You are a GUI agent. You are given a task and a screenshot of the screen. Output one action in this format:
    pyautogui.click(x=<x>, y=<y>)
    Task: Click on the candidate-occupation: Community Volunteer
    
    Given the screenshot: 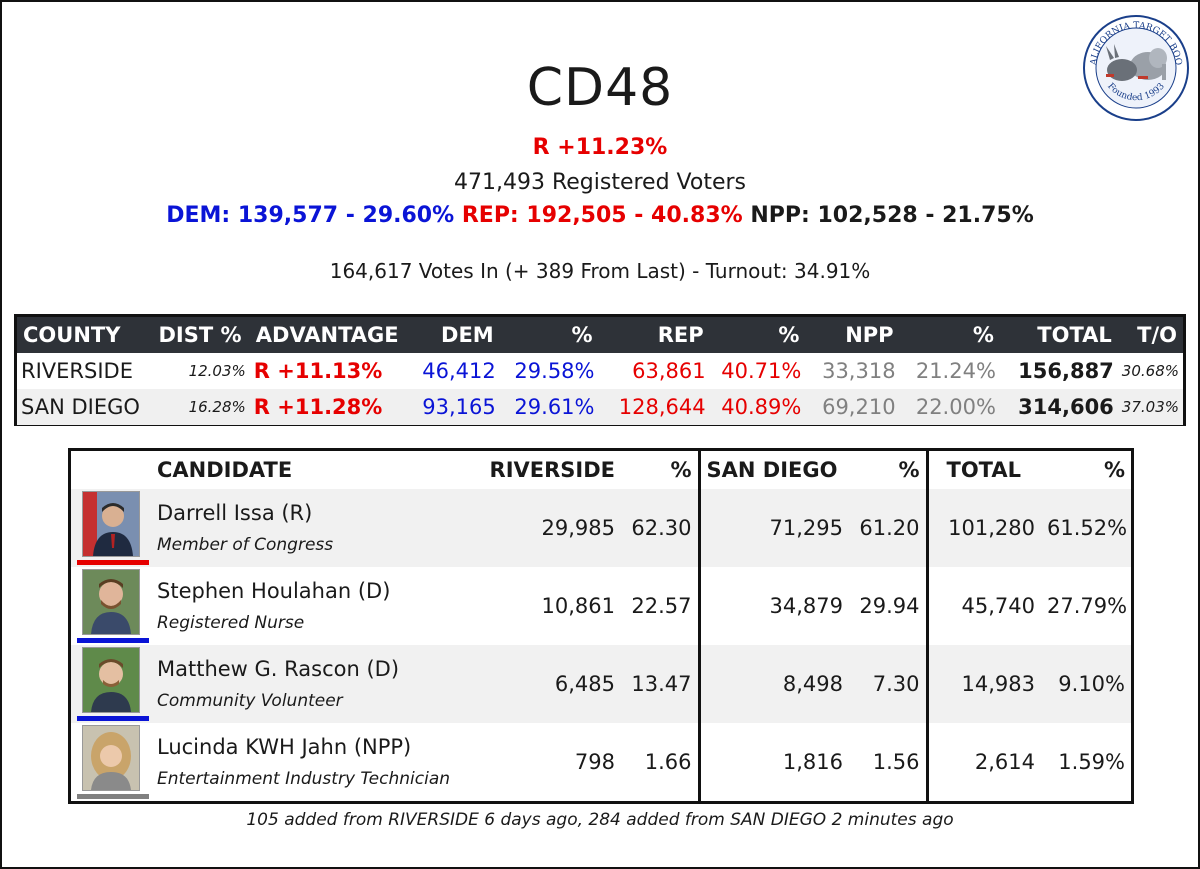 What is the action you would take?
    pyautogui.click(x=250, y=701)
    